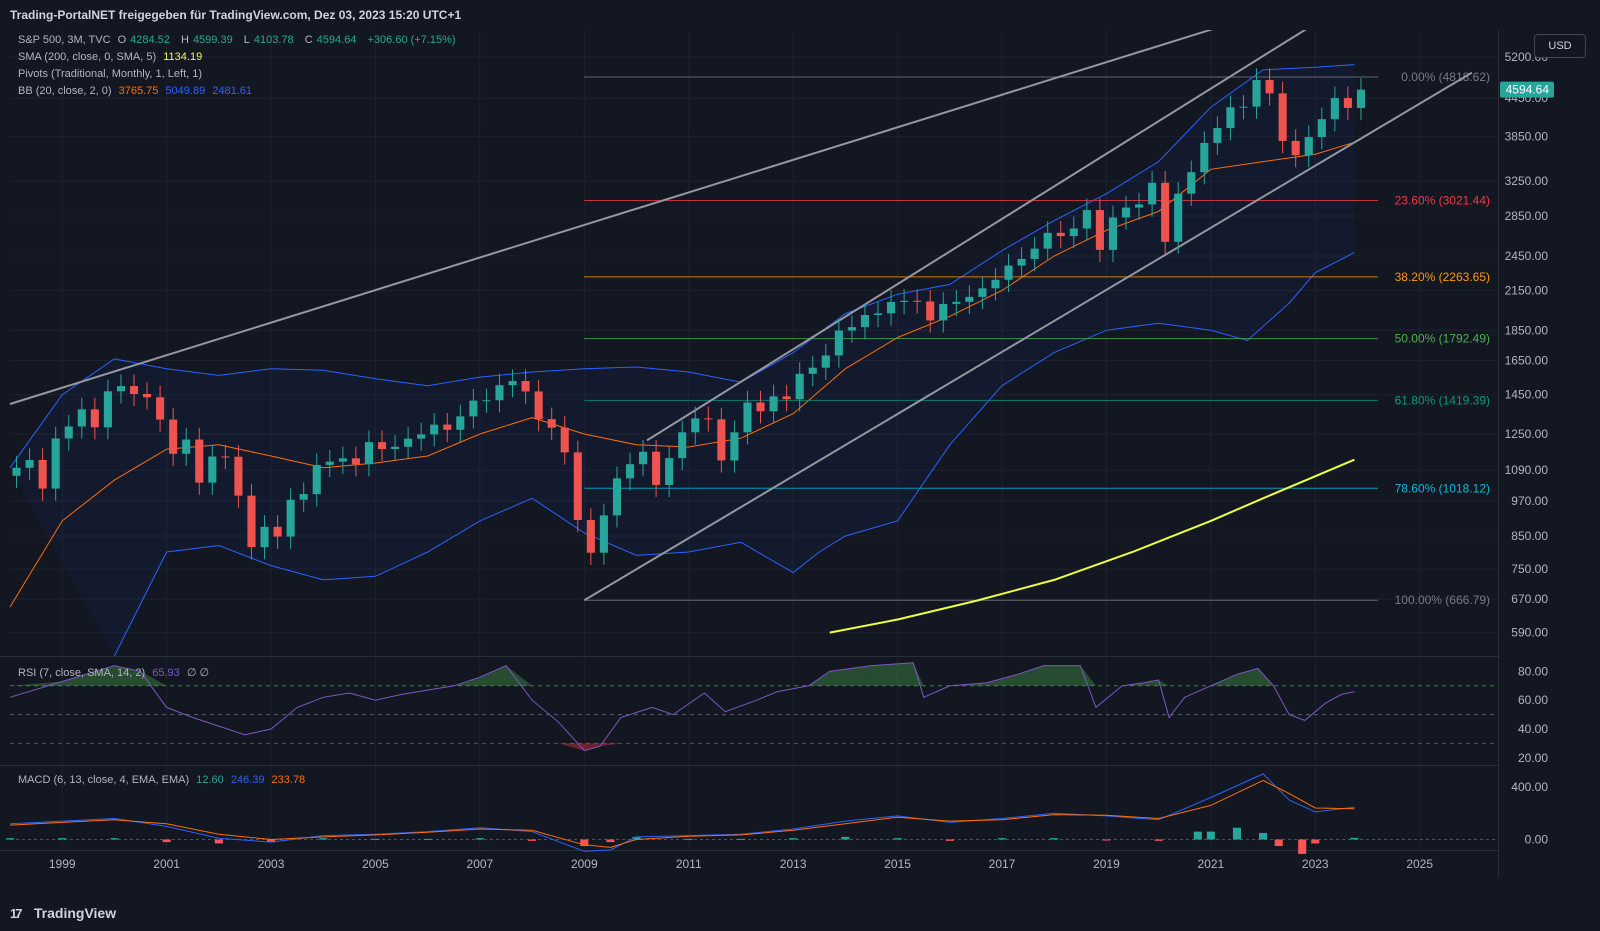 The image size is (1600, 931). I want to click on tradingview-logo-icon: 17, so click(16, 913).